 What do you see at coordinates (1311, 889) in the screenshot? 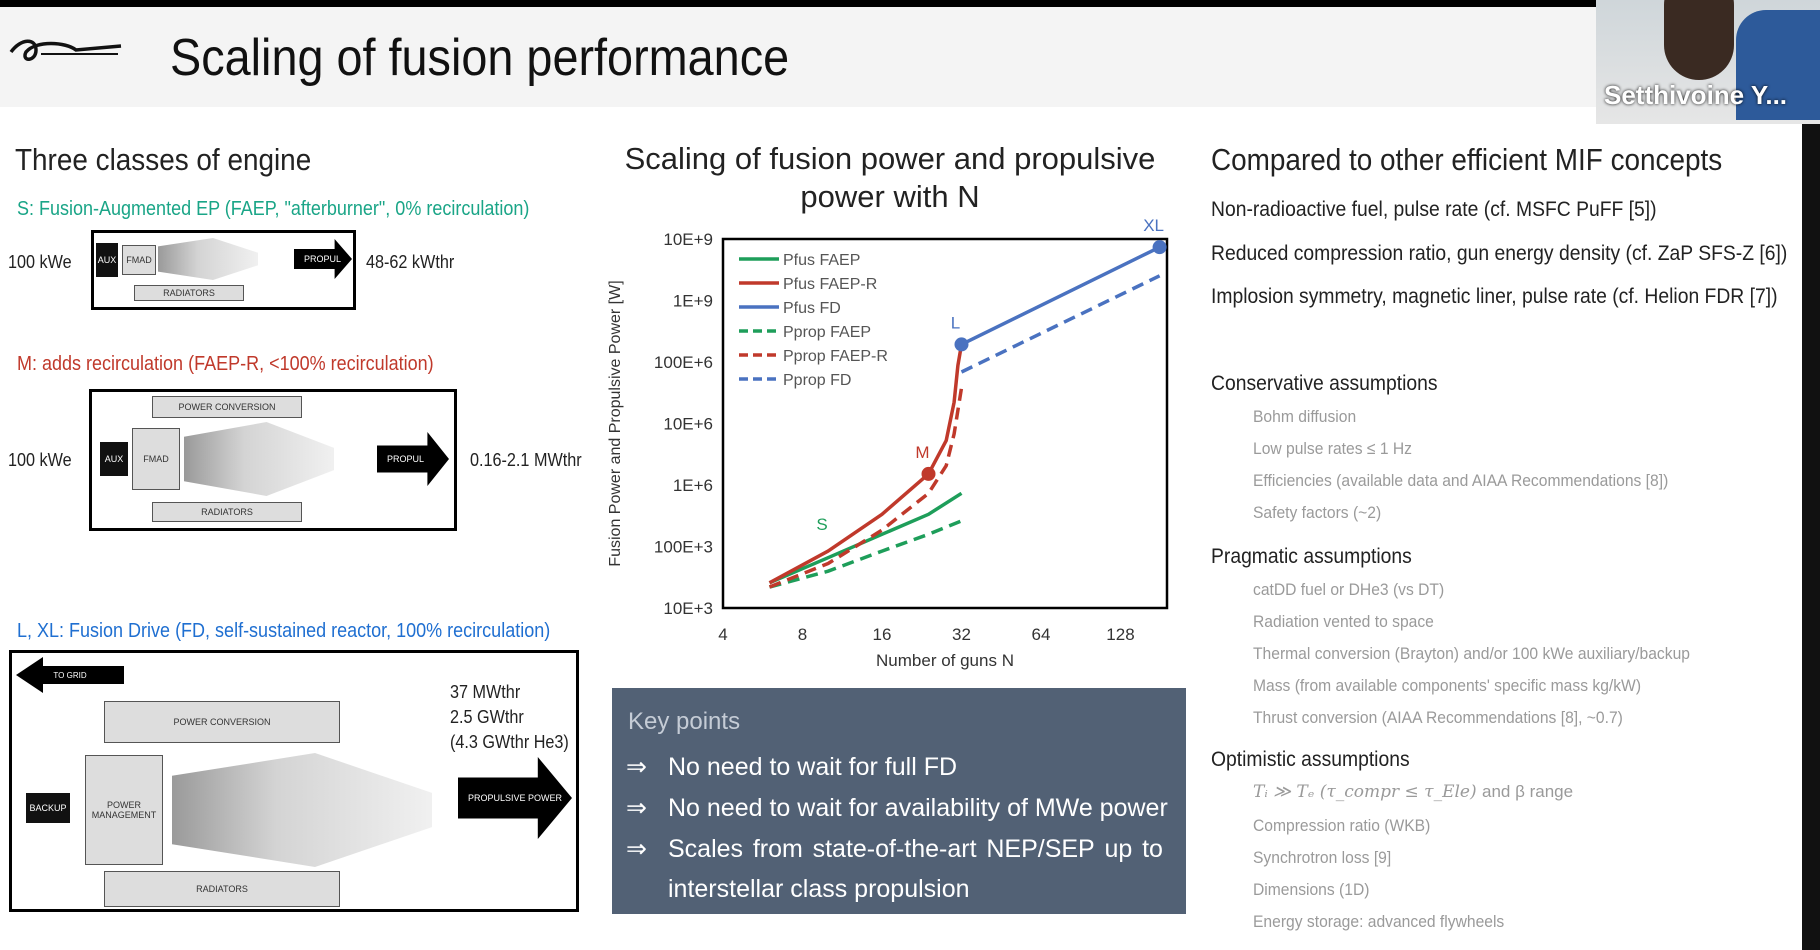
I see `optimistic-item: Dimensions (1D)` at bounding box center [1311, 889].